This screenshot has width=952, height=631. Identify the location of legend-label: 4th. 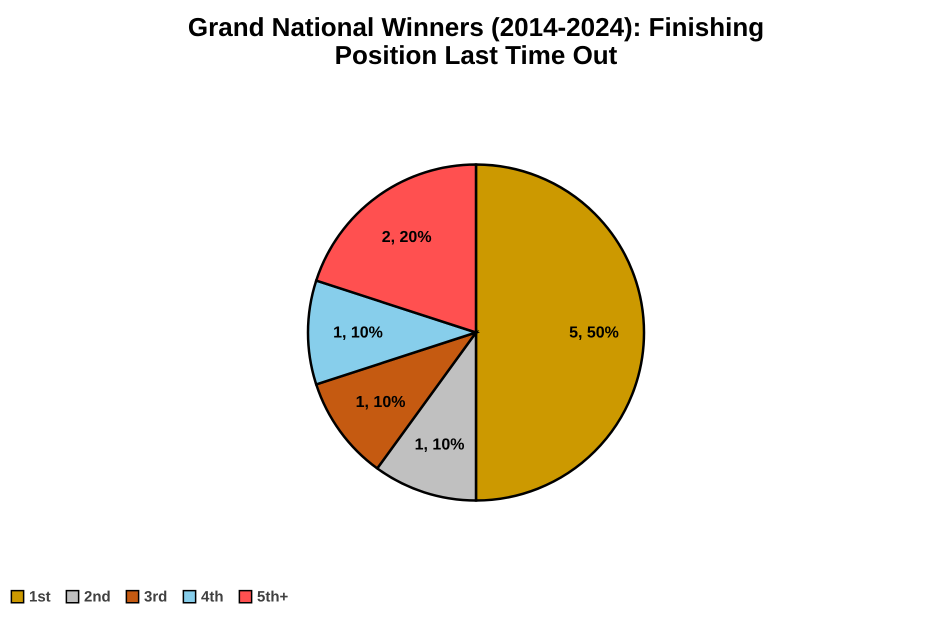
(212, 597).